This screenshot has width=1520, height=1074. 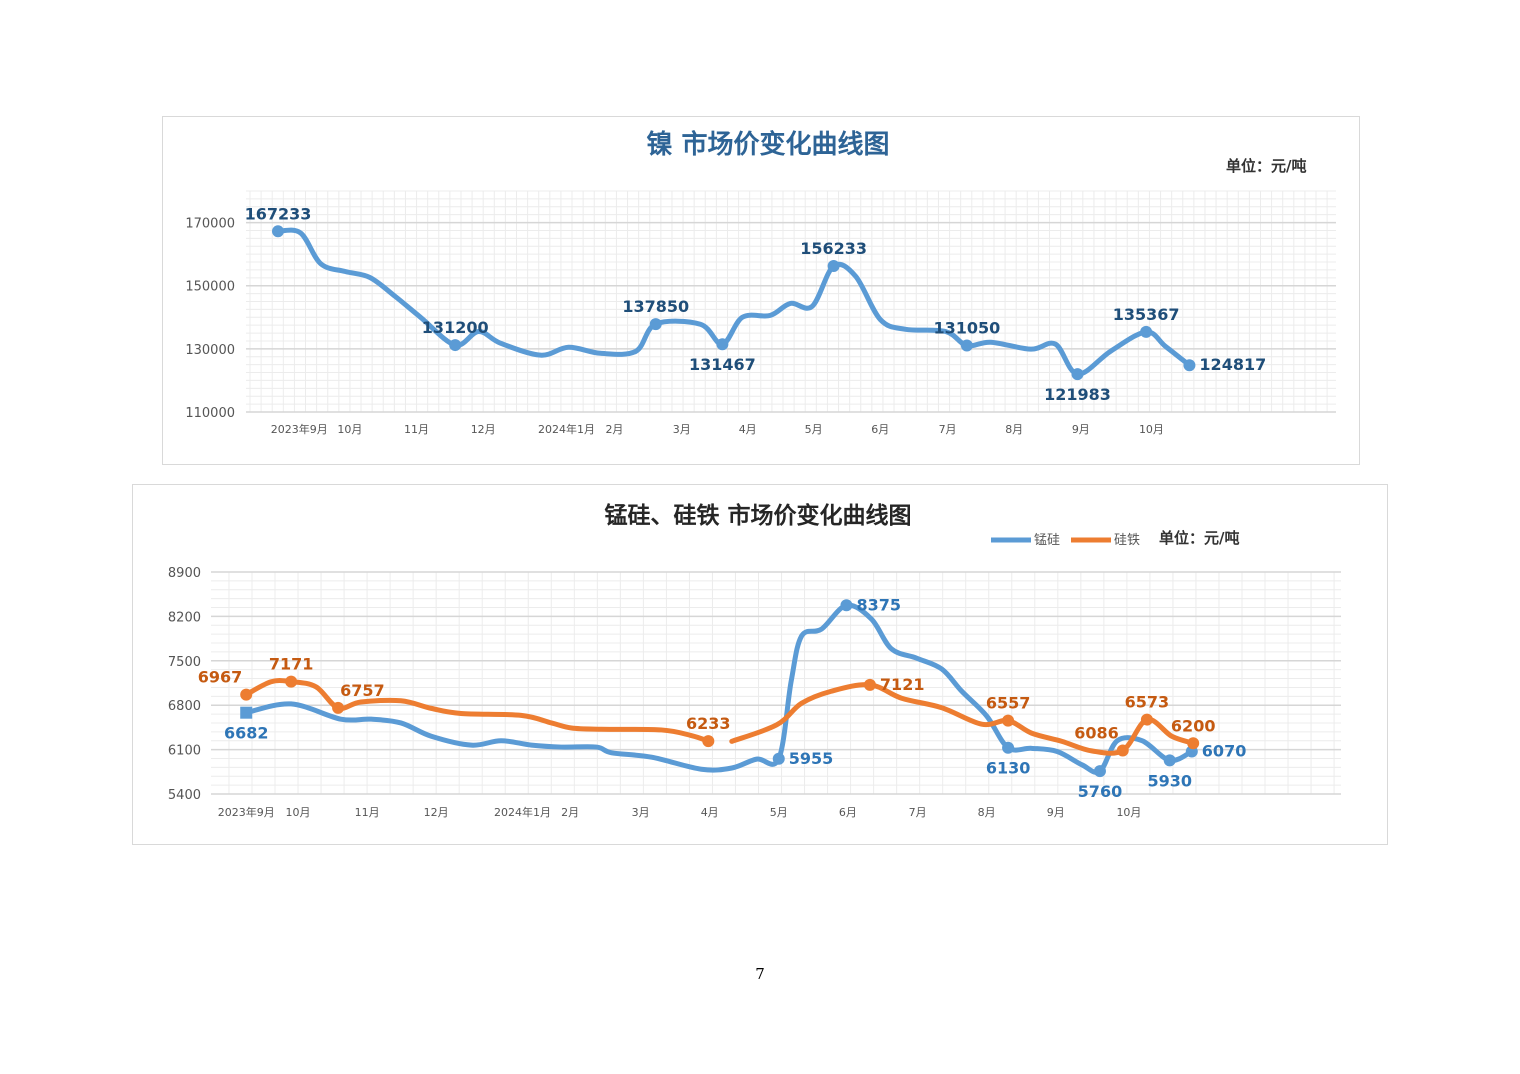 I want to click on data-label: 6070, so click(x=1224, y=751).